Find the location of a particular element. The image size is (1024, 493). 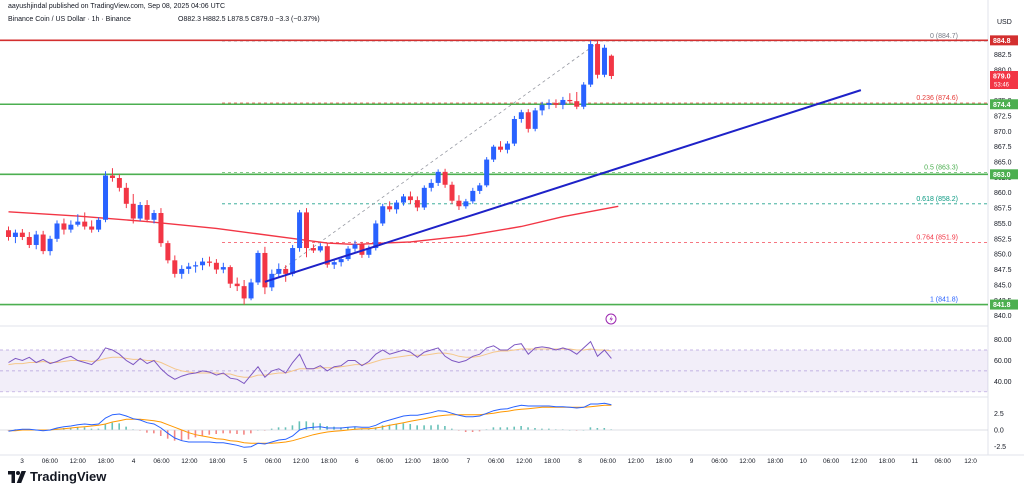

time-tick-label: 8 is located at coordinates (580, 461).